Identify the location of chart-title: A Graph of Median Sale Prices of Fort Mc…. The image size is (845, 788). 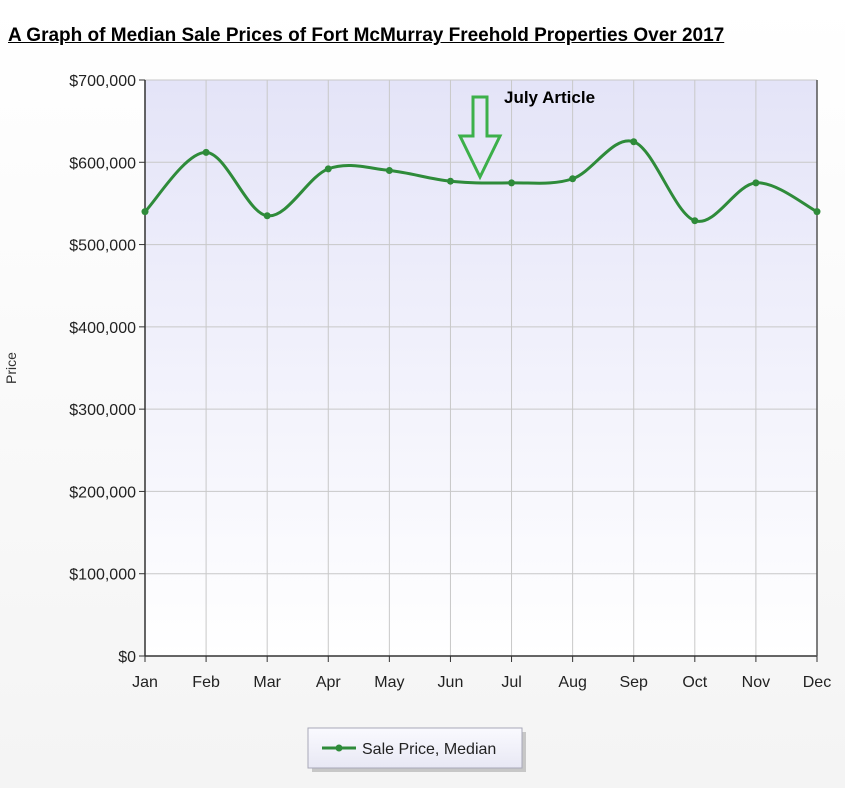
(366, 35).